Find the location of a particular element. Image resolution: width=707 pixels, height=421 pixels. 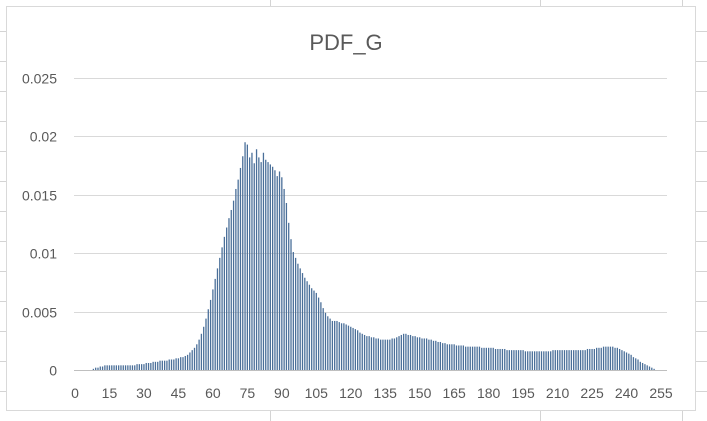

x-tick-label: 45 is located at coordinates (179, 393).